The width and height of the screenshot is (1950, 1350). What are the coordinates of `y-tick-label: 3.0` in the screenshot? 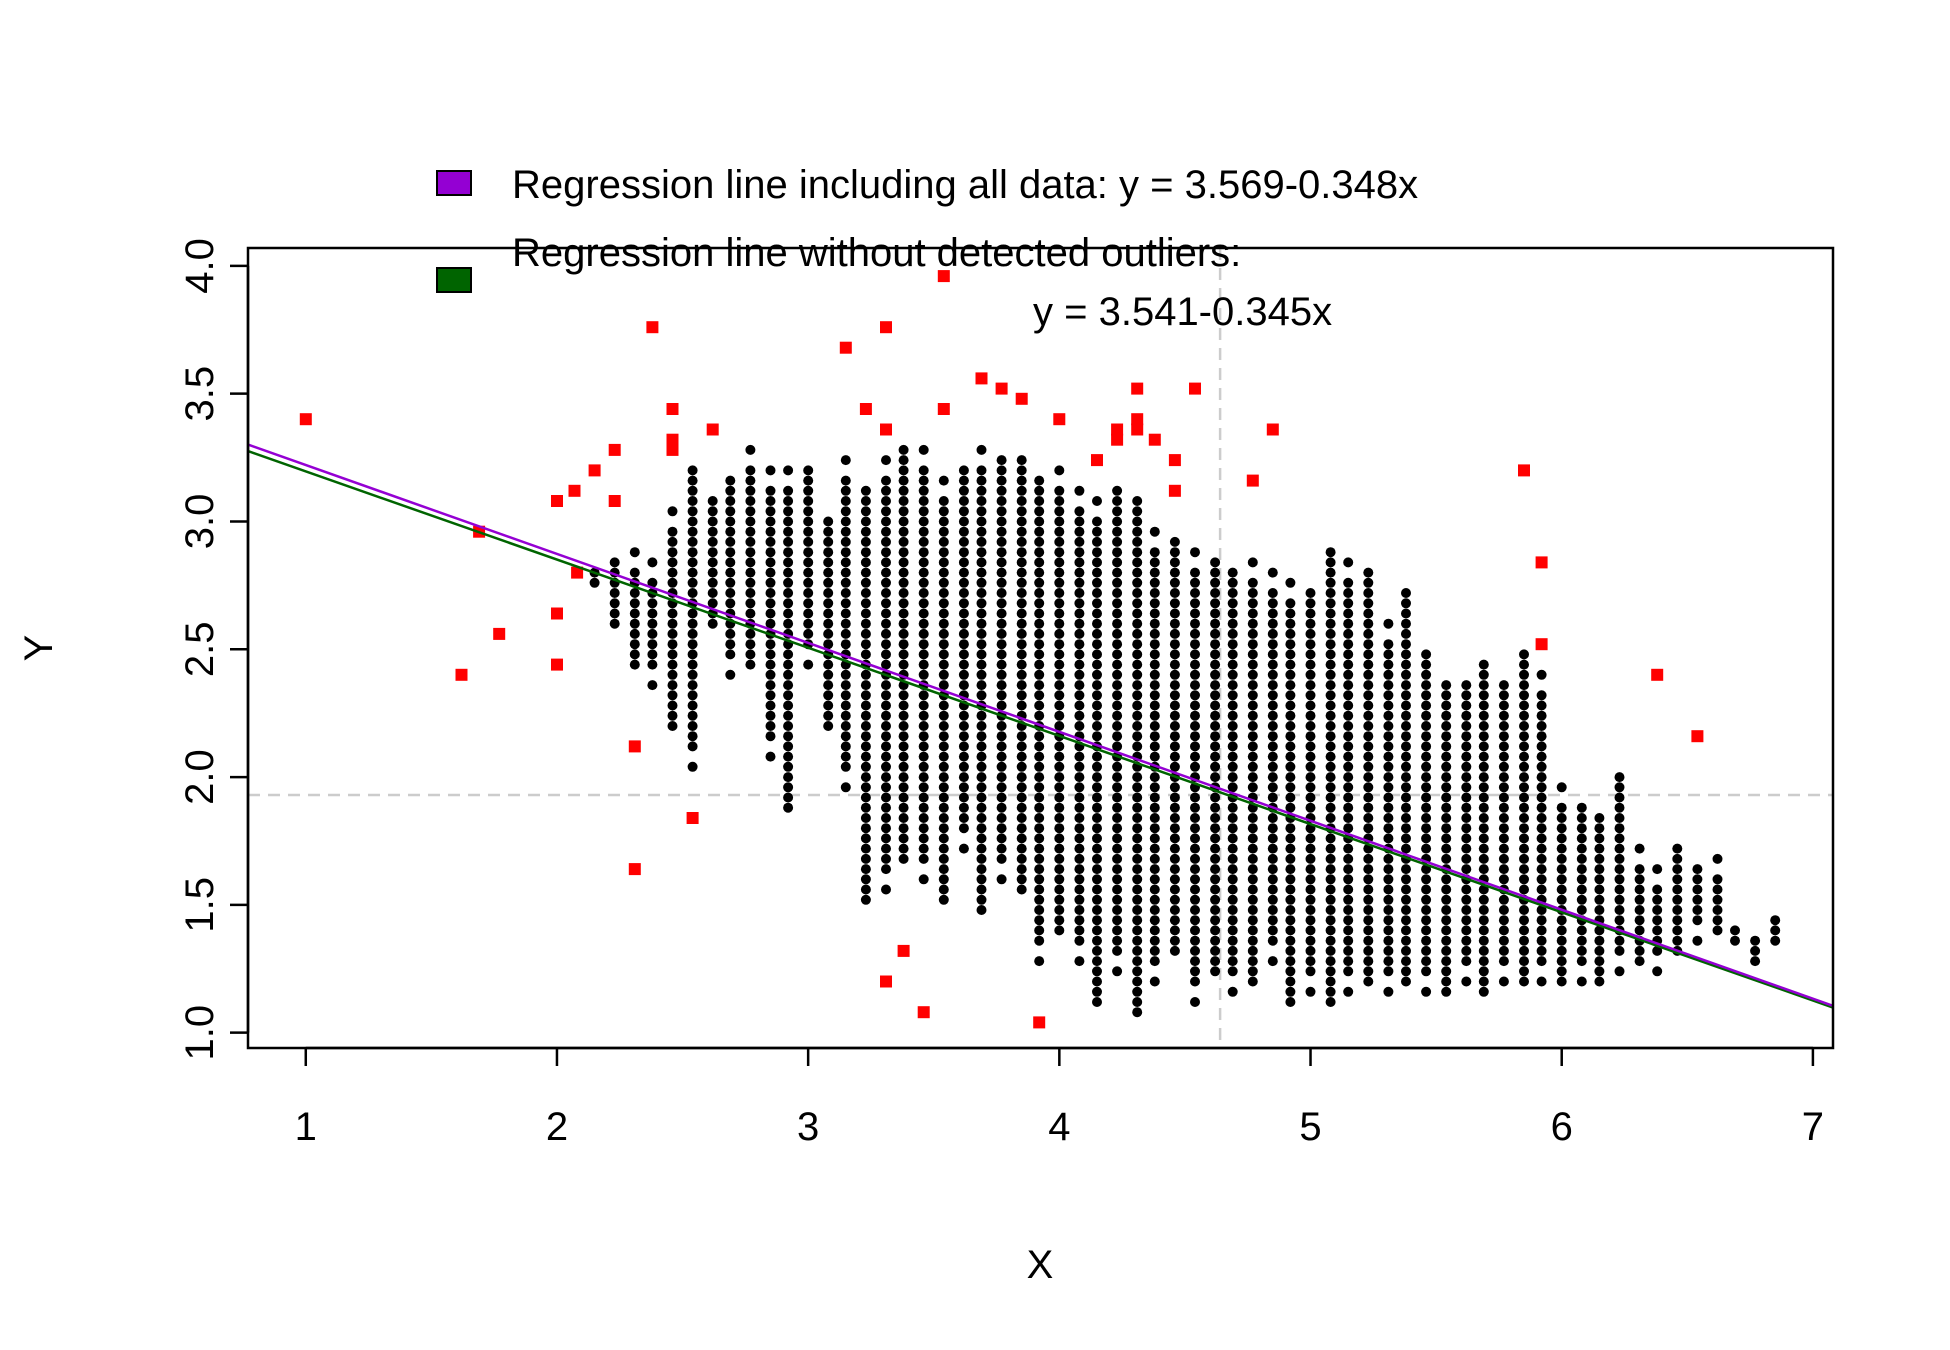 It's located at (200, 522).